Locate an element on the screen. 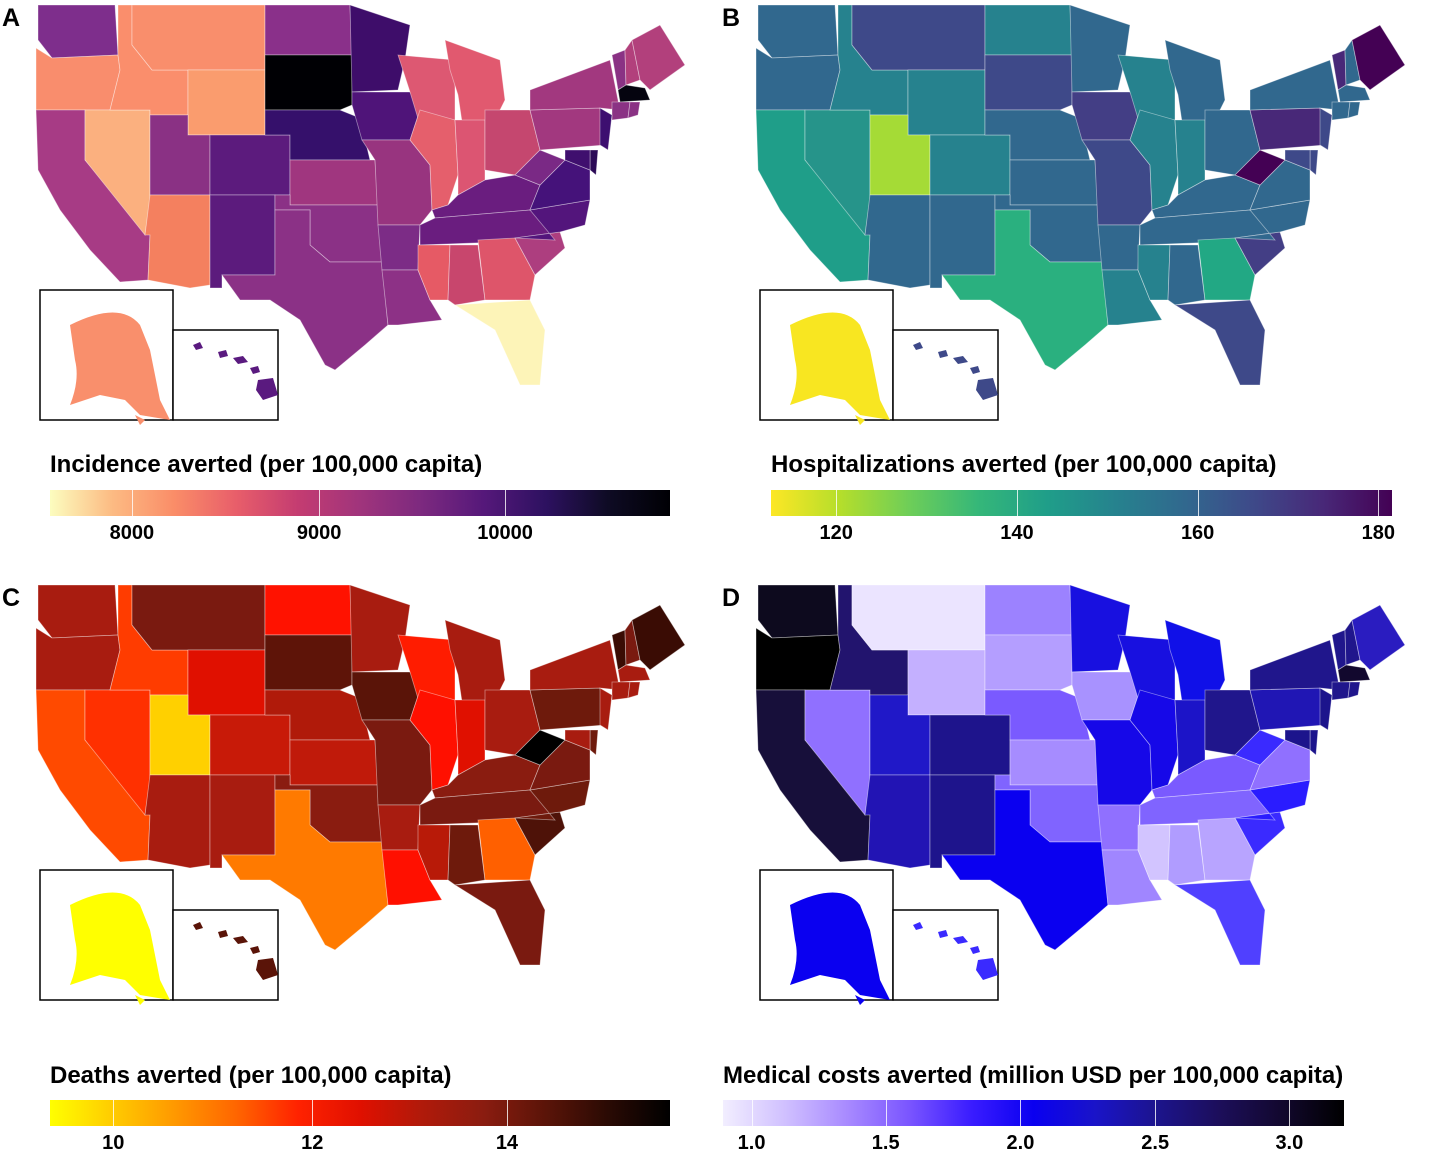  colorbar-tick-label: 9000 is located at coordinates (319, 533).